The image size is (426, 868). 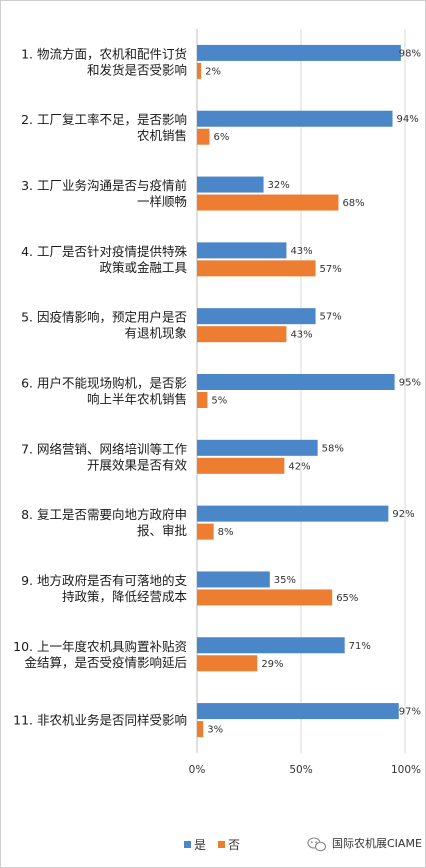 What do you see at coordinates (197, 770) in the screenshot?
I see `tick-label: 0%` at bounding box center [197, 770].